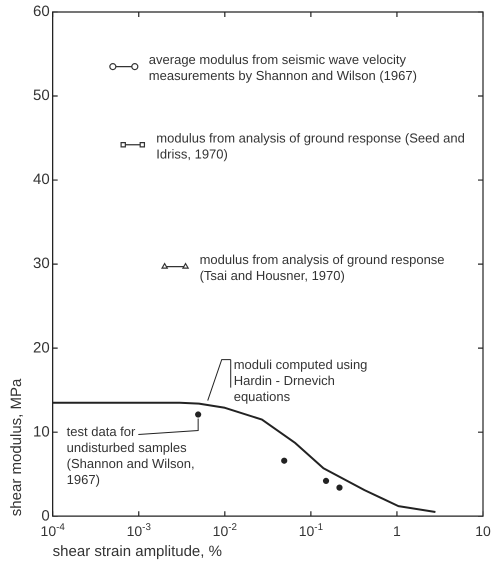 The width and height of the screenshot is (495, 569). What do you see at coordinates (483, 531) in the screenshot?
I see `x-tick-label: 10` at bounding box center [483, 531].